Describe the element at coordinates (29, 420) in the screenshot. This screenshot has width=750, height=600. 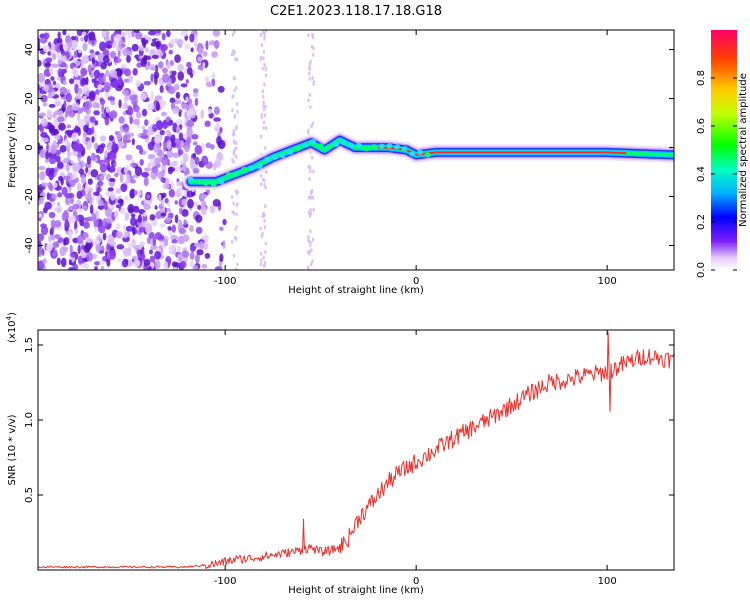
I see `snr-y-tick-label: 1.0` at that location.